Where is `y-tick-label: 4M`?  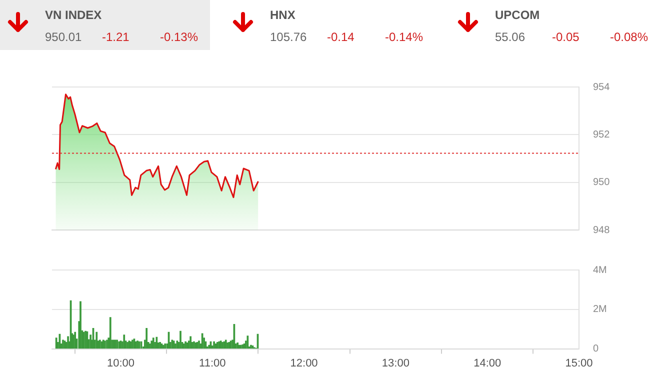 y-tick-label: 4M is located at coordinates (600, 270).